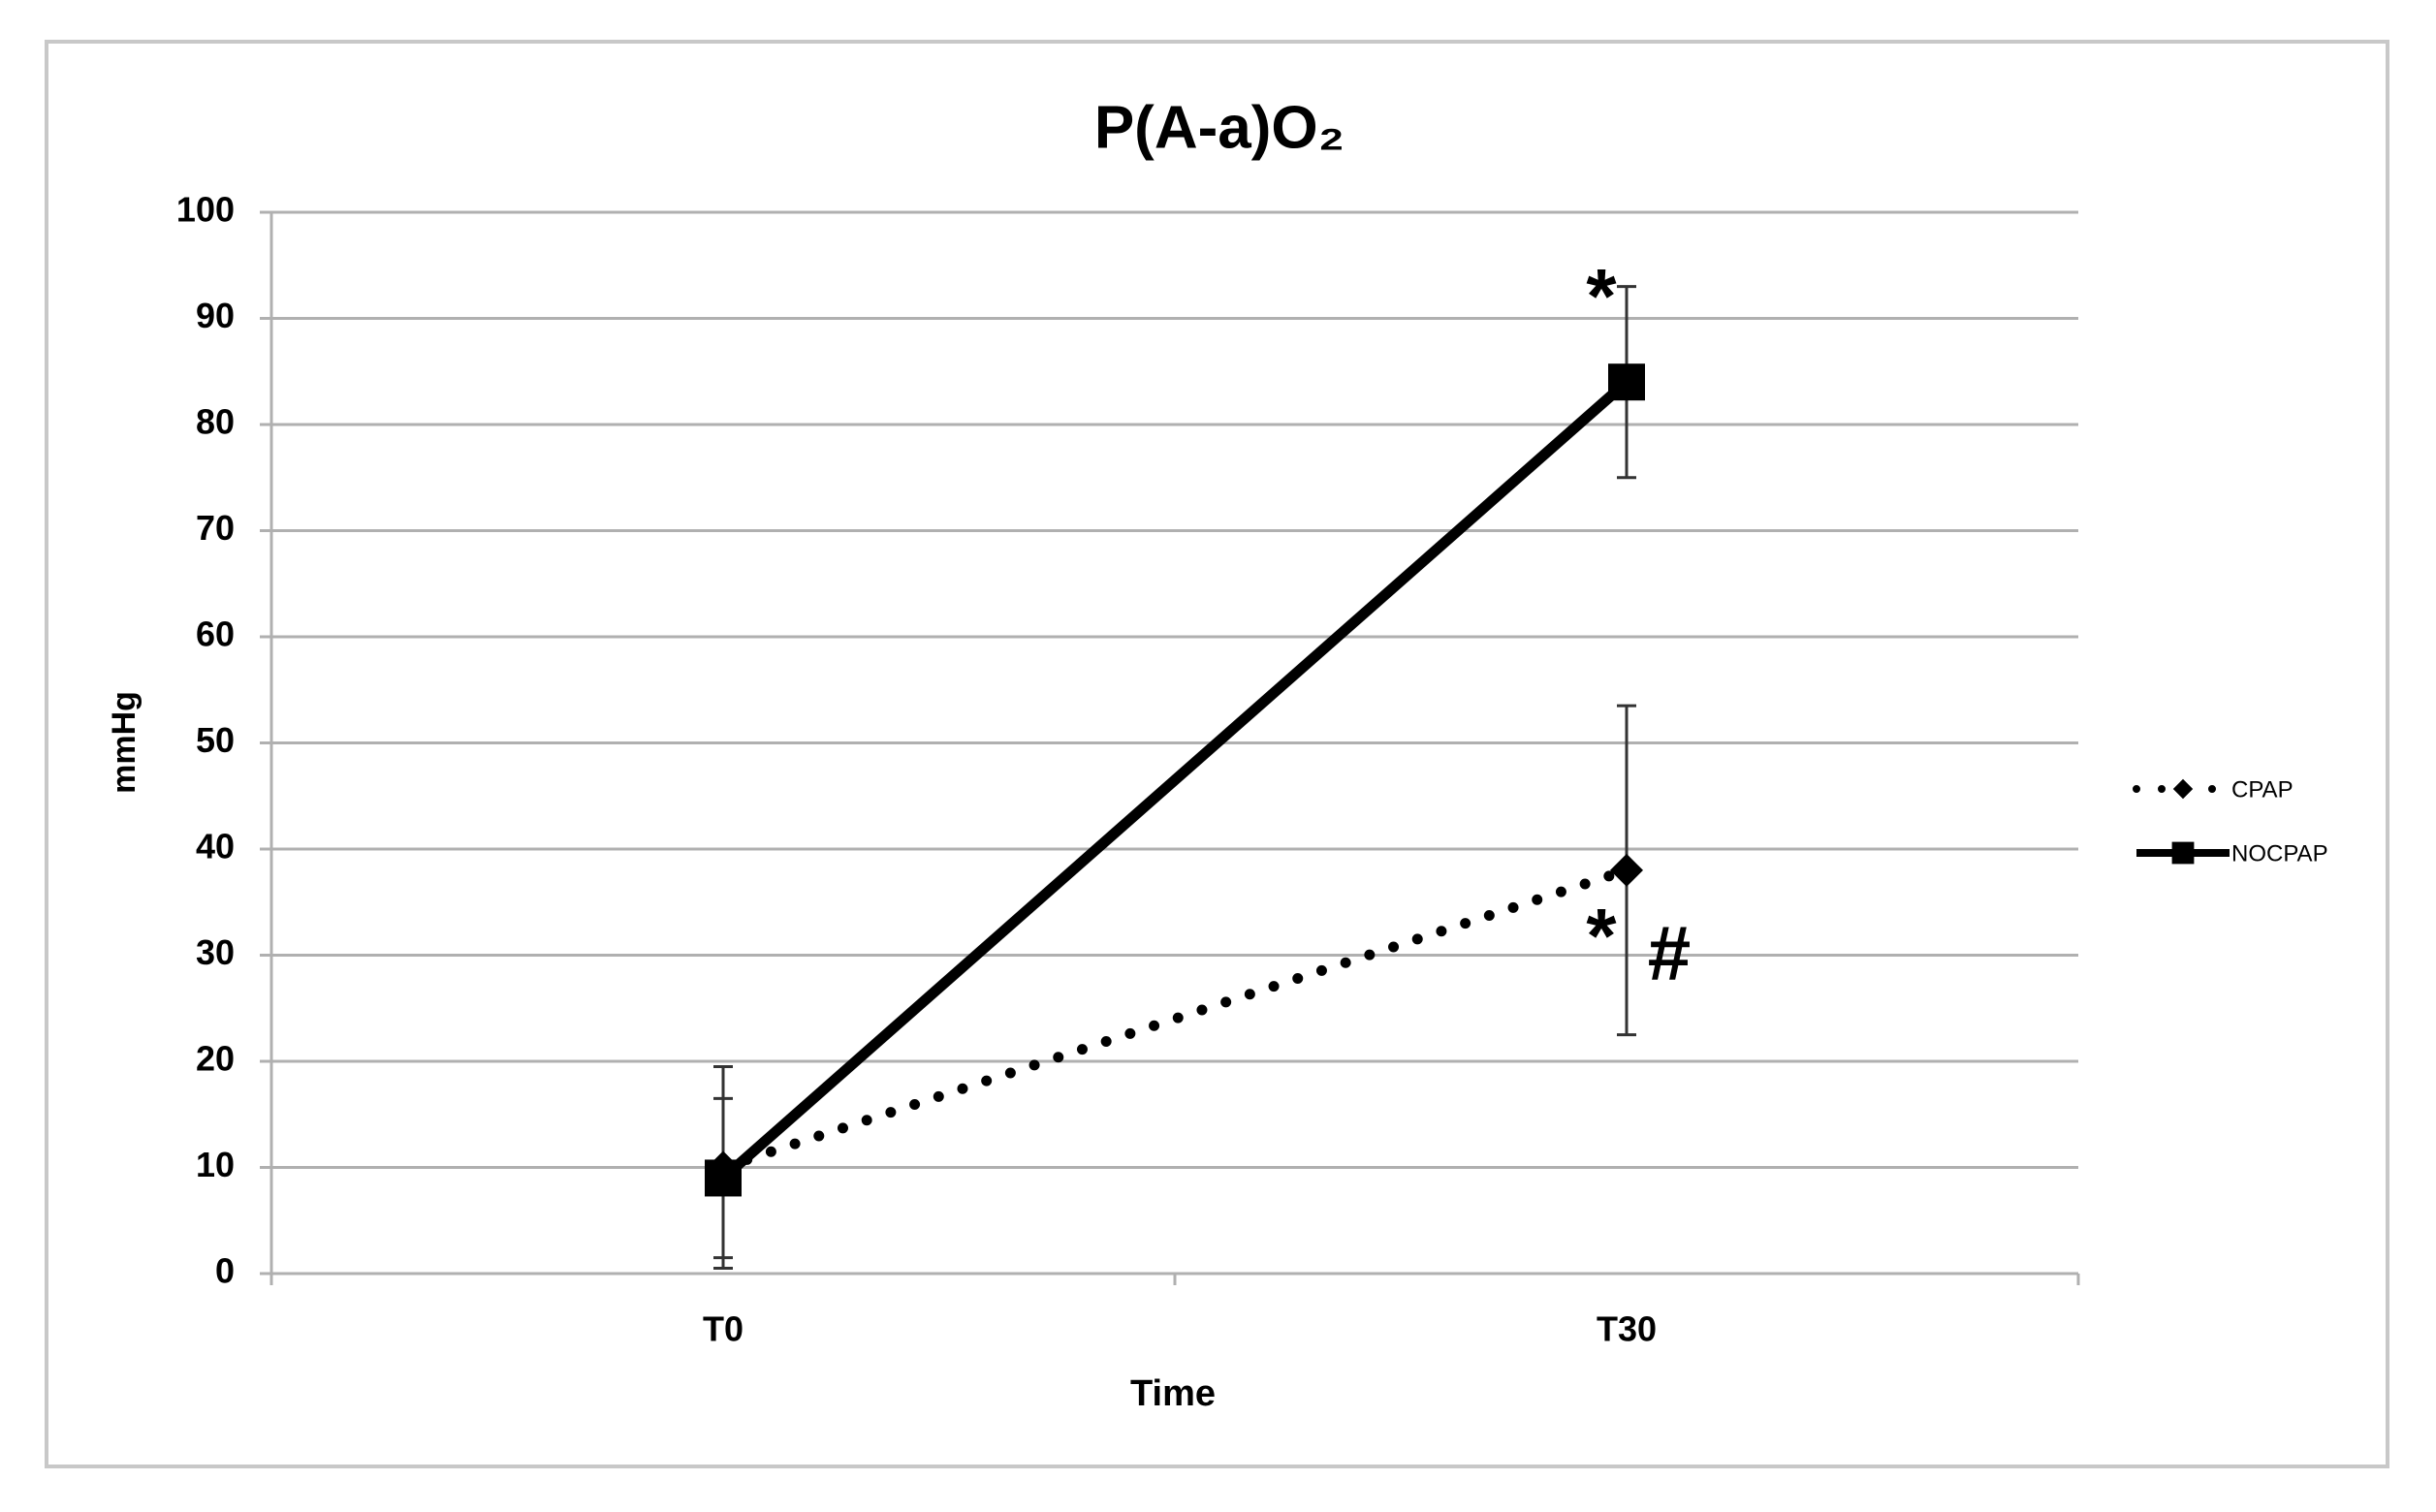 Image resolution: width=2436 pixels, height=1512 pixels. What do you see at coordinates (2279, 853) in the screenshot?
I see `legend-label: NOCPAP` at bounding box center [2279, 853].